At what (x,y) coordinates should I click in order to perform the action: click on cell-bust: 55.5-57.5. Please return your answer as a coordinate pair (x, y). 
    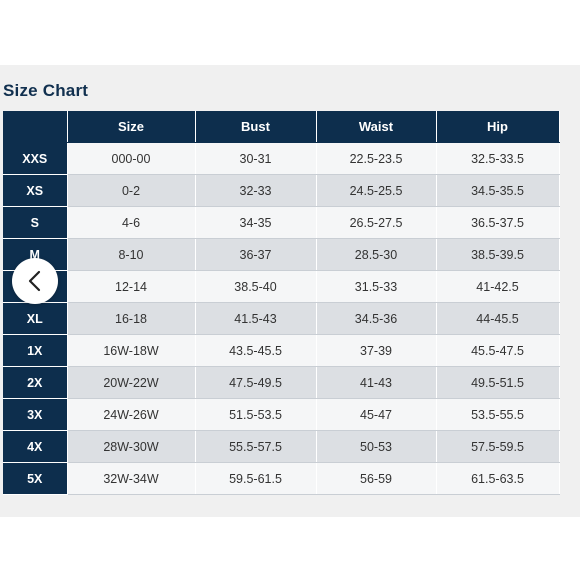
    Looking at the image, I should click on (256, 446).